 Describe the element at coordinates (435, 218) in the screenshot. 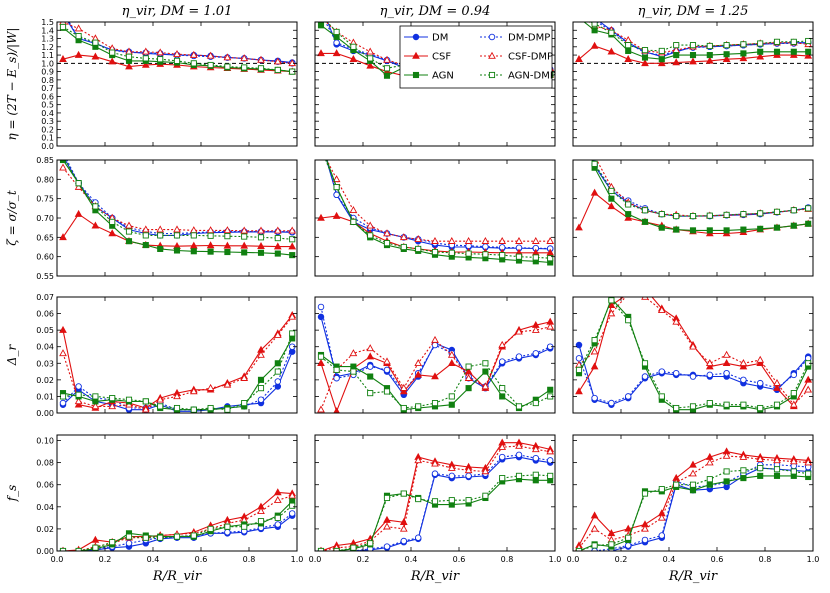

I see `panel` at that location.